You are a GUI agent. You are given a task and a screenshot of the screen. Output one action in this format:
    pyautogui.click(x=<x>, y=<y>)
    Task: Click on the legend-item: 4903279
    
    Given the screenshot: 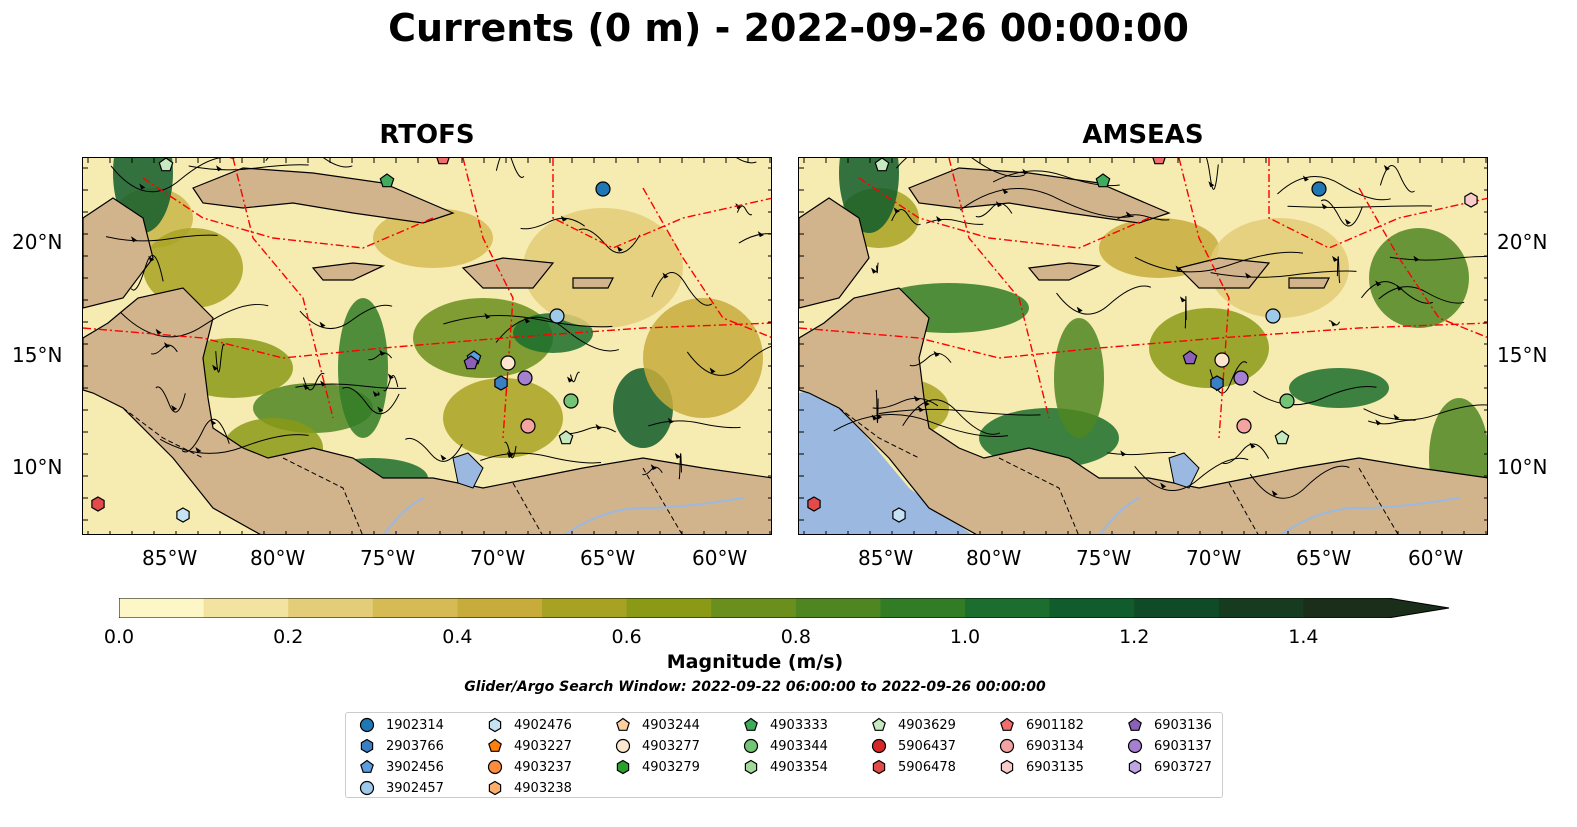 What is the action you would take?
    pyautogui.click(x=657, y=767)
    